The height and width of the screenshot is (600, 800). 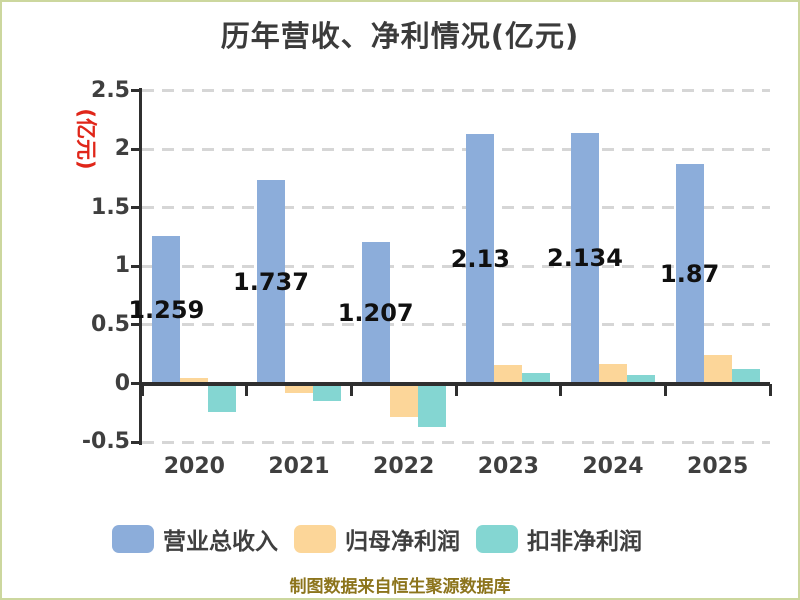 I want to click on bar-non-recurring-net-profit-2024, so click(x=641, y=379).